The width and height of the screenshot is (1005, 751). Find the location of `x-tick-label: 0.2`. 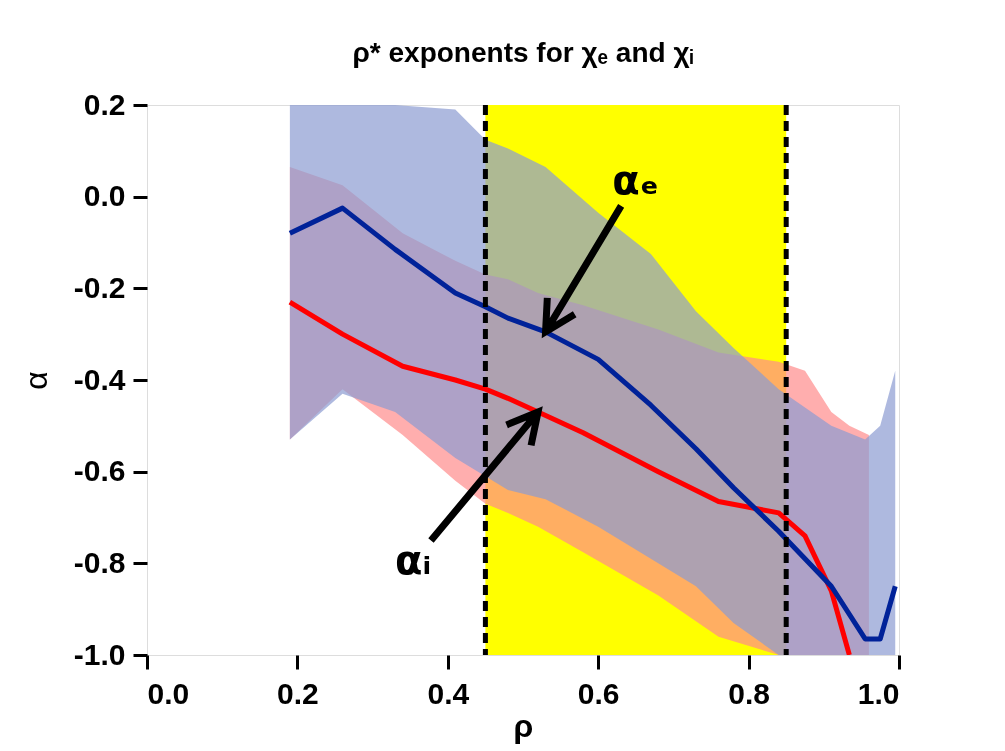

x-tick-label: 0.2 is located at coordinates (298, 693).